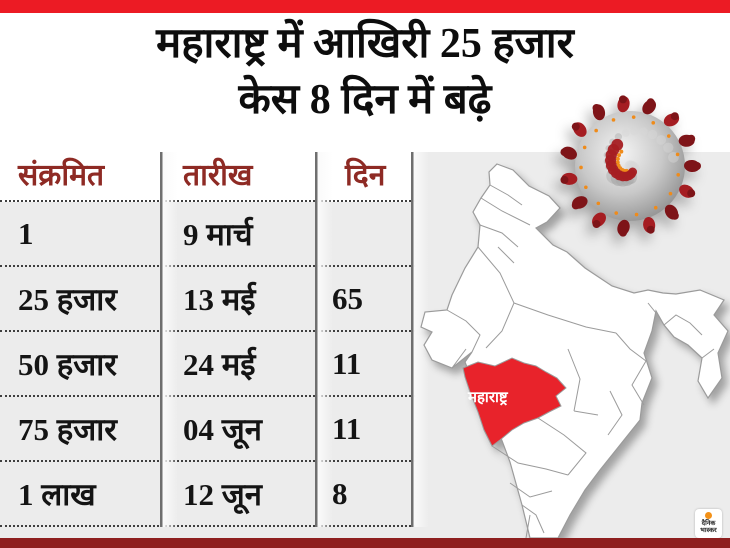 This screenshot has height=548, width=730. Describe the element at coordinates (26, 233) in the screenshot. I see `cell-infected: 1` at that location.